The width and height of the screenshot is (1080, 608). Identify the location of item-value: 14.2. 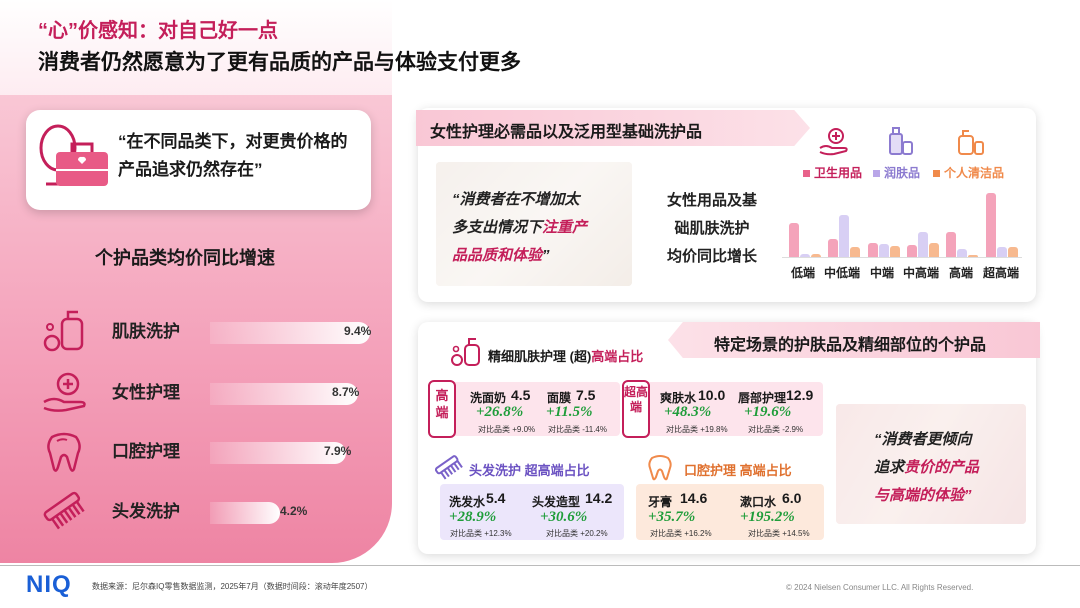
(599, 498).